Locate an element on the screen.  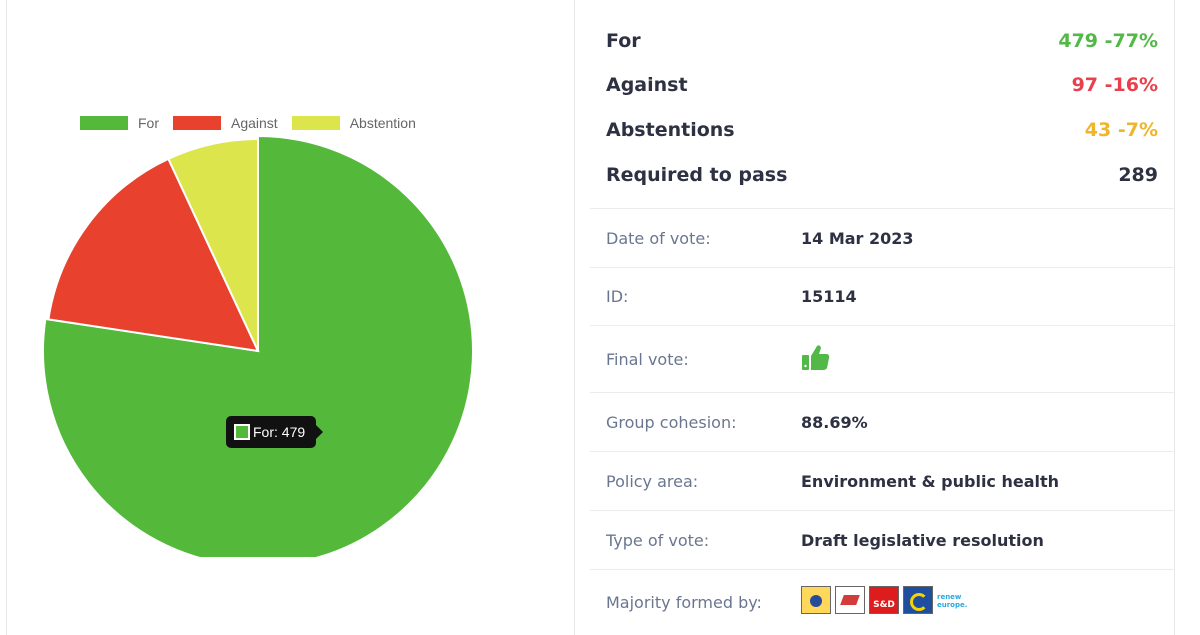
sd-logo: S&D is located at coordinates (884, 600).